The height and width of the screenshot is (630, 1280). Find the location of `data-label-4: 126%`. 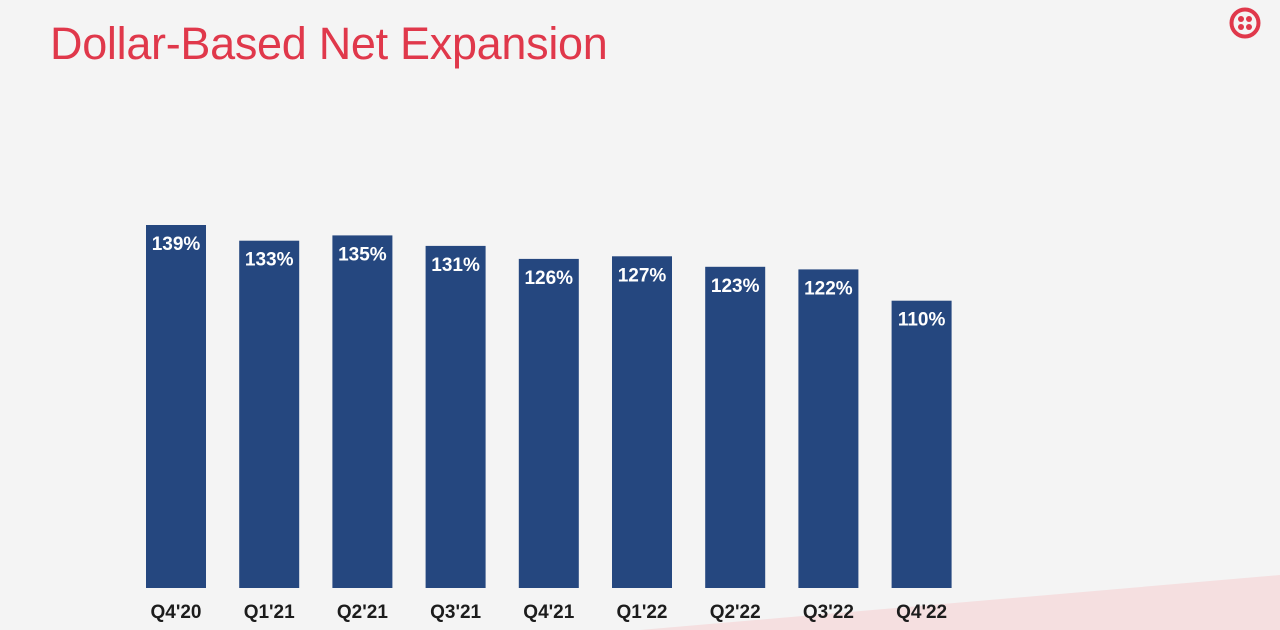

data-label-4: 126% is located at coordinates (548, 278).